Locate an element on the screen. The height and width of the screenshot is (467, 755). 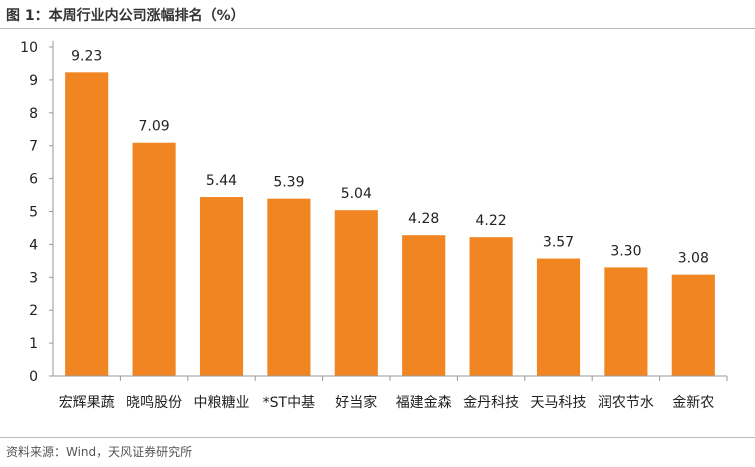
y-tick-label: 6 is located at coordinates (33, 180).